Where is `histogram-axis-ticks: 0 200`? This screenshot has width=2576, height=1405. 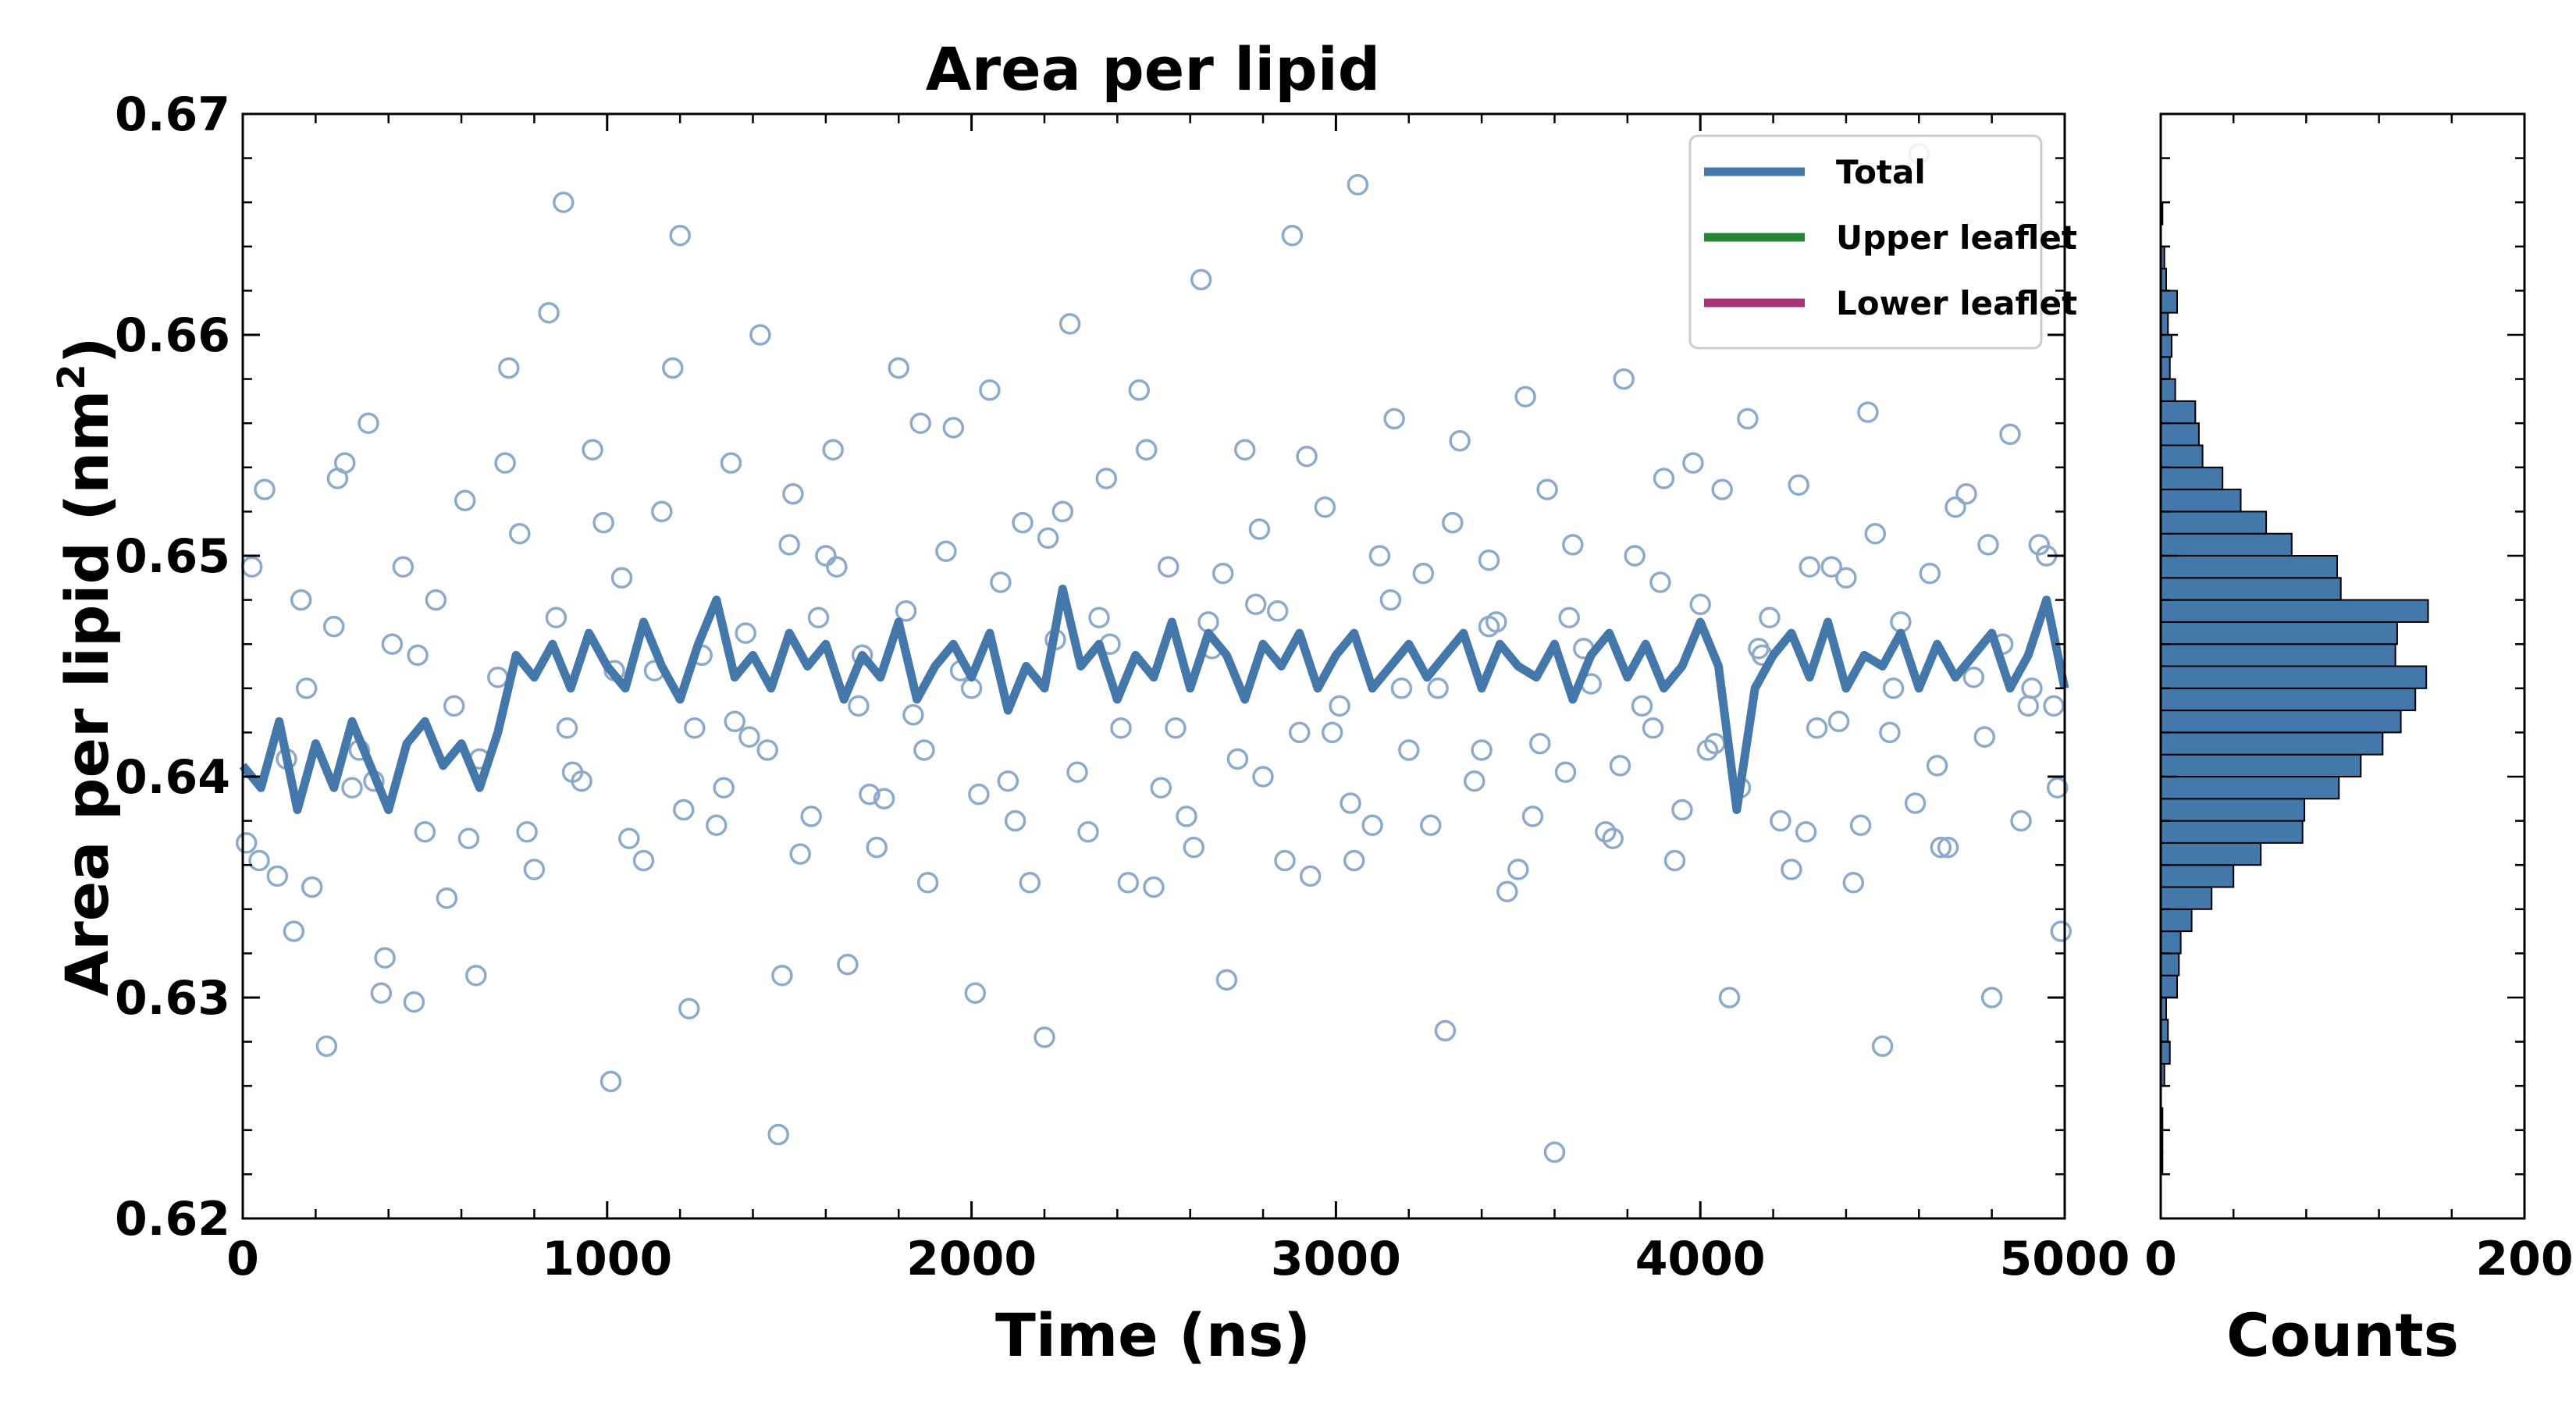
histogram-axis-ticks: 0 200 is located at coordinates (2359, 699).